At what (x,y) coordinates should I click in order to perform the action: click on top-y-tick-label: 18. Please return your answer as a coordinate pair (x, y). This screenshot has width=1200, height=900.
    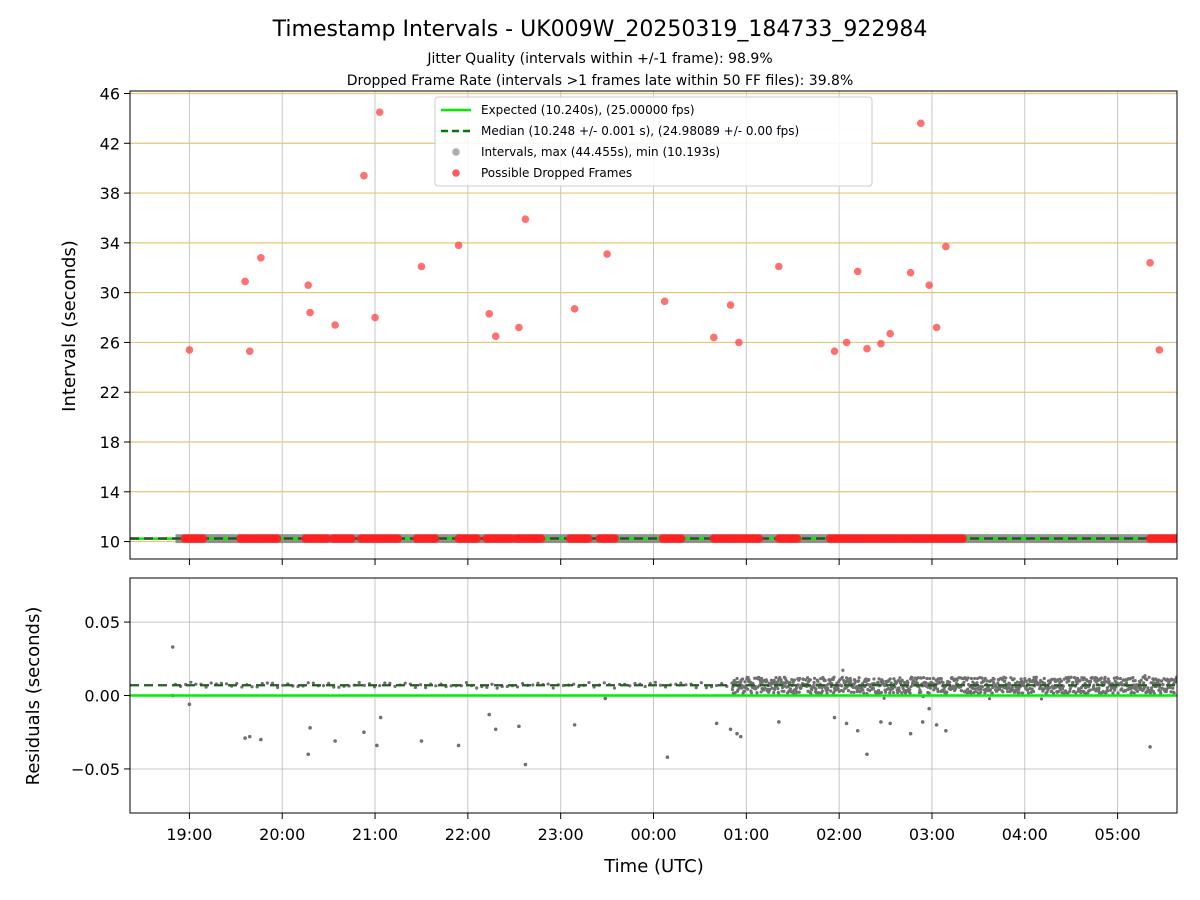
    Looking at the image, I should click on (110, 442).